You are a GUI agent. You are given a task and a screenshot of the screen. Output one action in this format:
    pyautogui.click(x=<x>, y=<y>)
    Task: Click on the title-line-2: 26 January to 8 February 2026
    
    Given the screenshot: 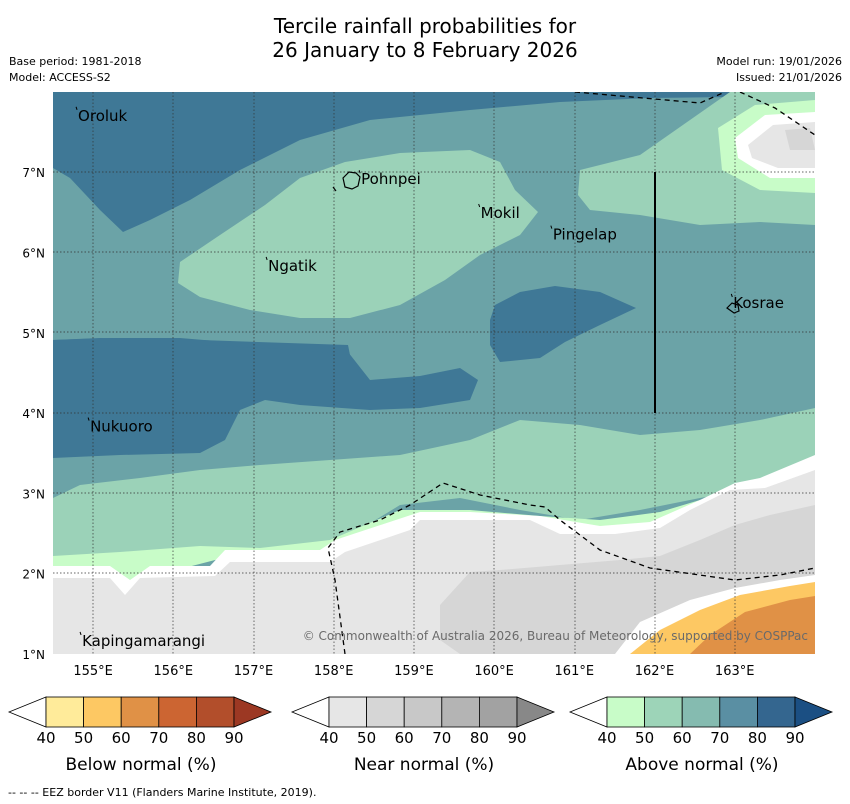 What is the action you would take?
    pyautogui.click(x=425, y=50)
    